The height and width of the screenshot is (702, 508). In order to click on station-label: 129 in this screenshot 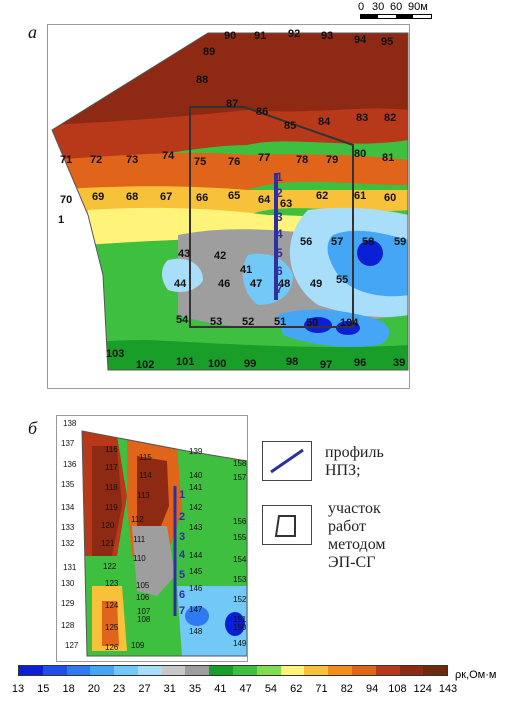, I will do `click(68, 603)`.